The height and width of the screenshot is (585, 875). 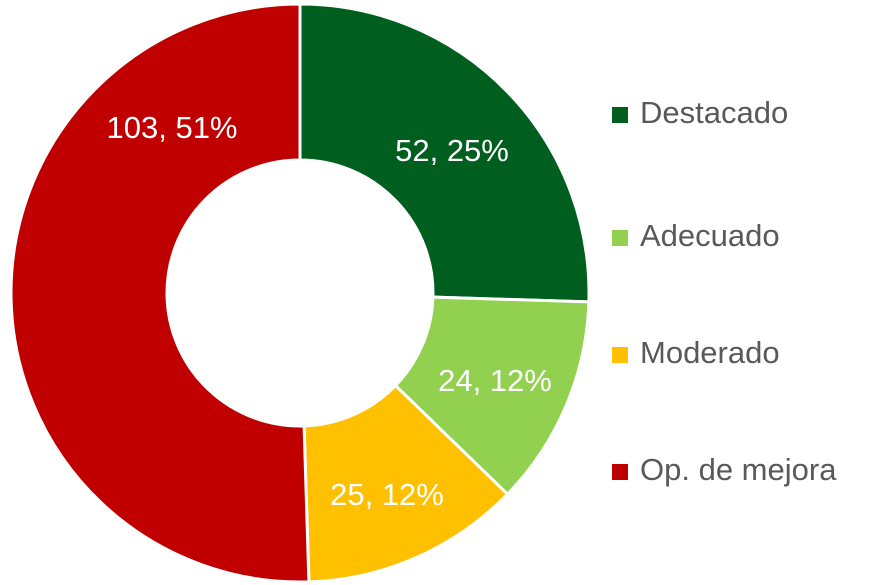 I want to click on data-label: 25, 12%, so click(x=387, y=494).